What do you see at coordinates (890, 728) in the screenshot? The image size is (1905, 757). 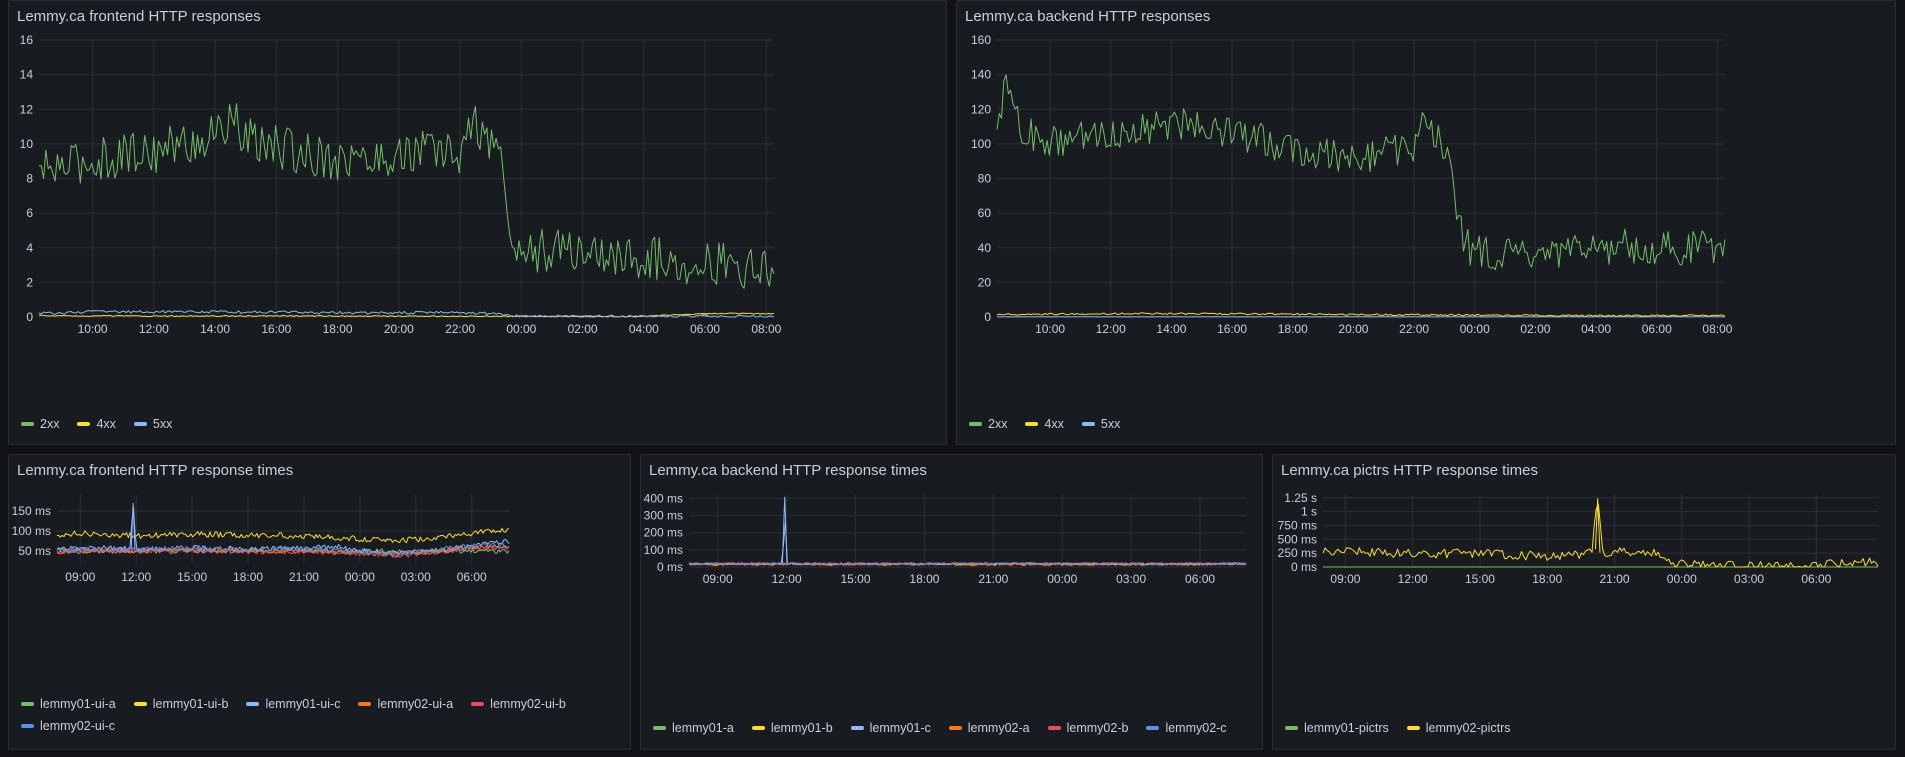 I see `legend-item-lemmy01-c: lemmy01-c` at bounding box center [890, 728].